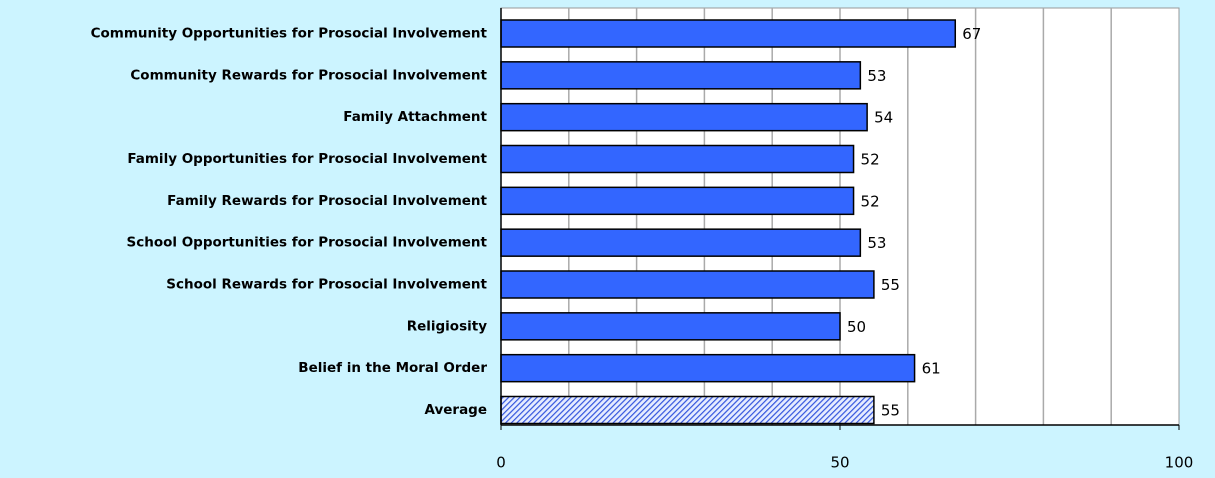 Image resolution: width=1215 pixels, height=478 pixels. What do you see at coordinates (327, 201) in the screenshot?
I see `category-label: Family Rewards for Prosocial Involvement` at bounding box center [327, 201].